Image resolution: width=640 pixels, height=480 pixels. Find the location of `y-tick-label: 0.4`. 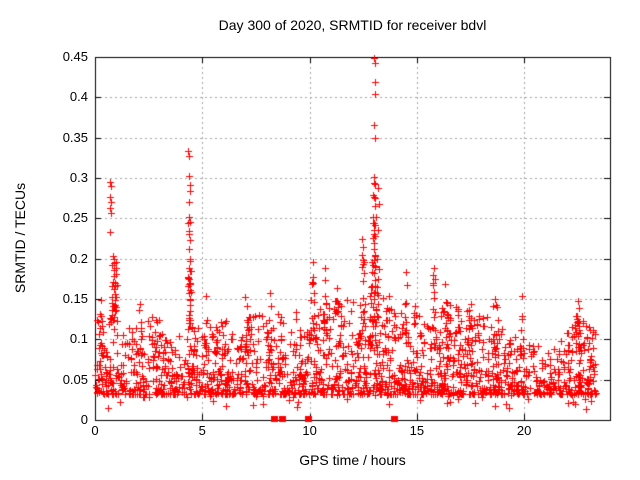

y-tick-label: 0.4 is located at coordinates (78, 97).